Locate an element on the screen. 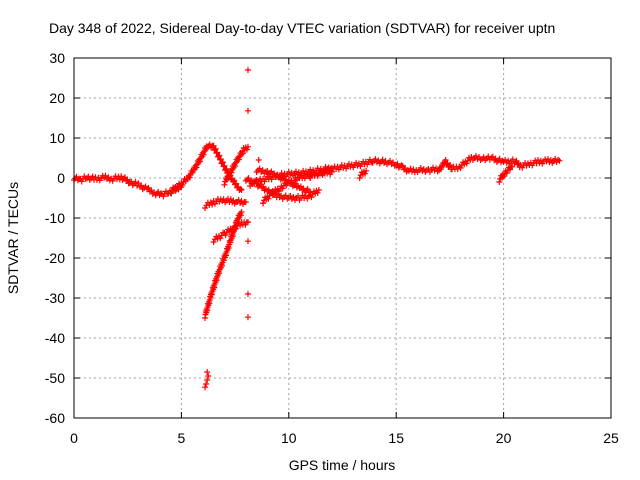 The height and width of the screenshot is (480, 640). y-tick-label: 0 is located at coordinates (61, 178).